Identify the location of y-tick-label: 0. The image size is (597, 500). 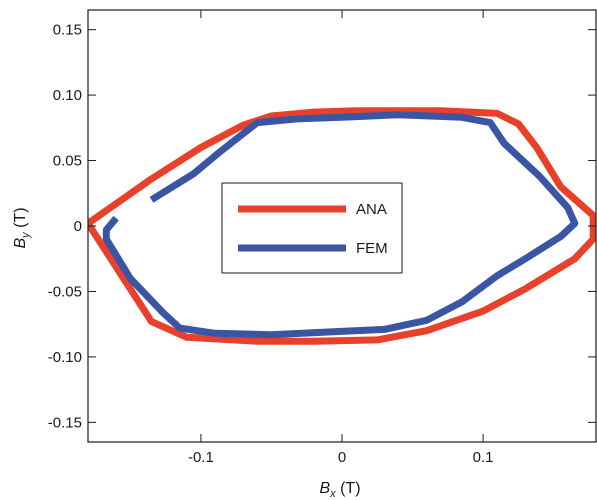
(78, 226).